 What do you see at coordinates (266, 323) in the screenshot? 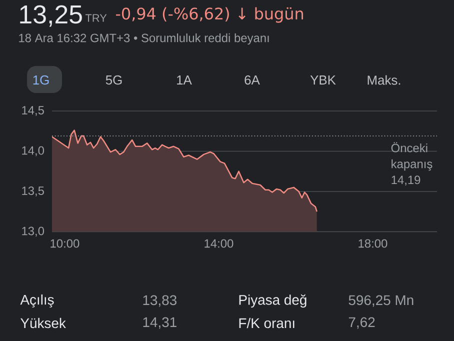
I see `text: F/K oranı` at bounding box center [266, 323].